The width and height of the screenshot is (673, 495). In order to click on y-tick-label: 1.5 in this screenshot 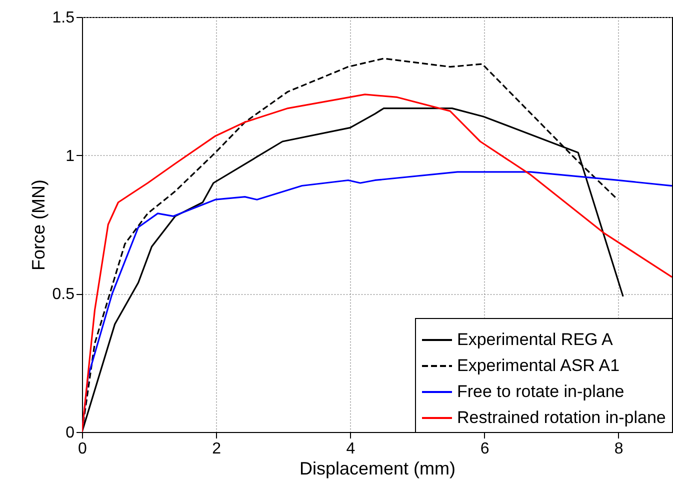, I will do `click(63, 18)`.